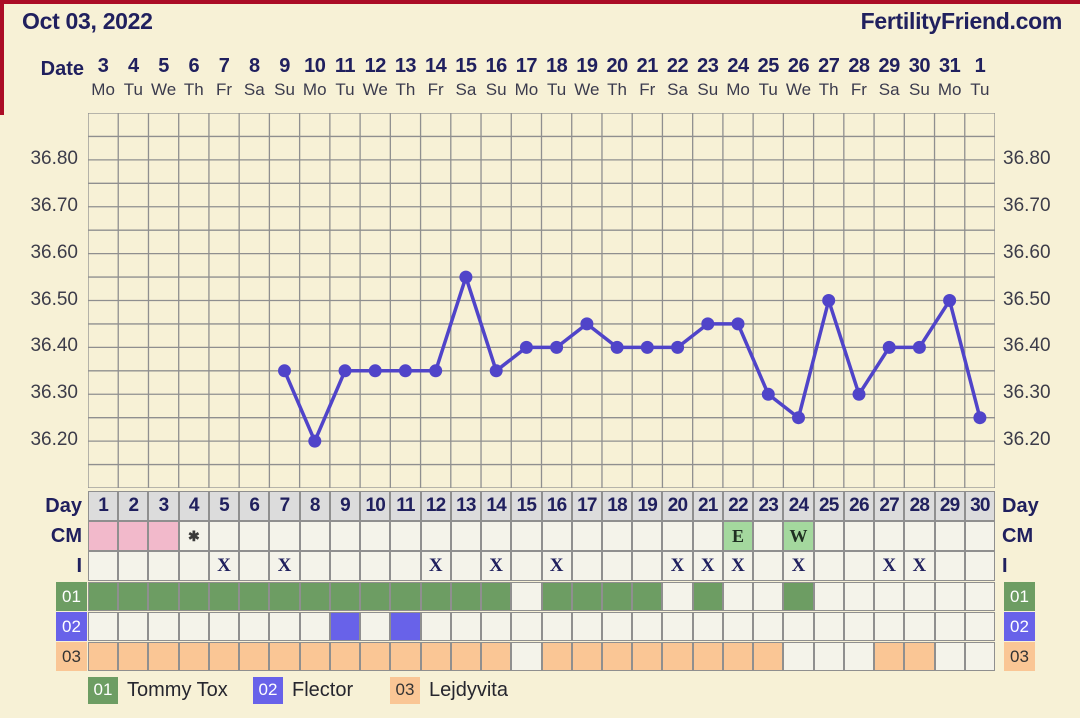 Image resolution: width=1080 pixels, height=718 pixels. I want to click on date-number: 11, so click(345, 66).